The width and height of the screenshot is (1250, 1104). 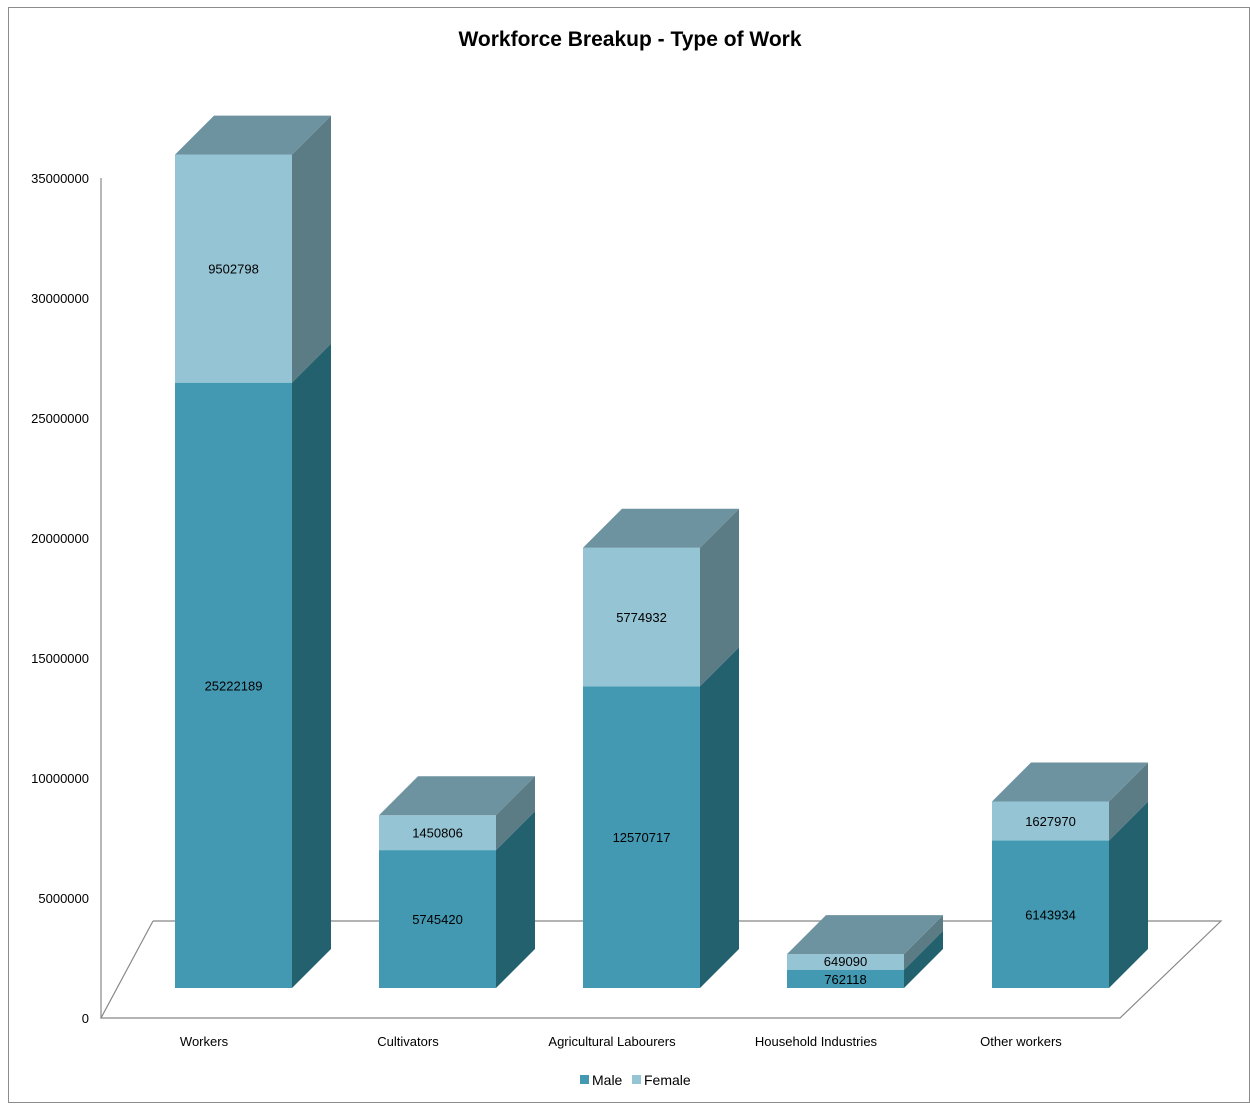 I want to click on data-label-female: 1450806, so click(x=437, y=833).